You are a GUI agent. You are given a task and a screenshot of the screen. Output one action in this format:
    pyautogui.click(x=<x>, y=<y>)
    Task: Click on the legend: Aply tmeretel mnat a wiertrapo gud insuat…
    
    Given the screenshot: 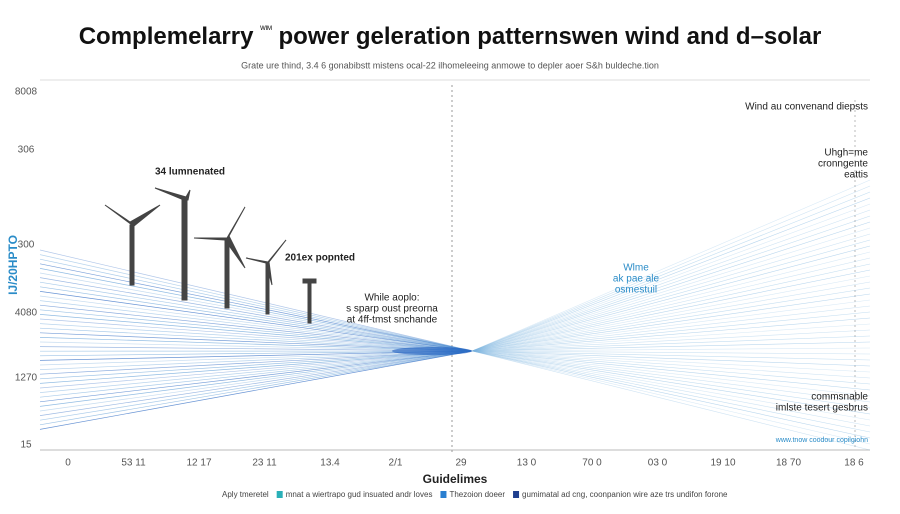 What is the action you would take?
    pyautogui.click(x=475, y=494)
    